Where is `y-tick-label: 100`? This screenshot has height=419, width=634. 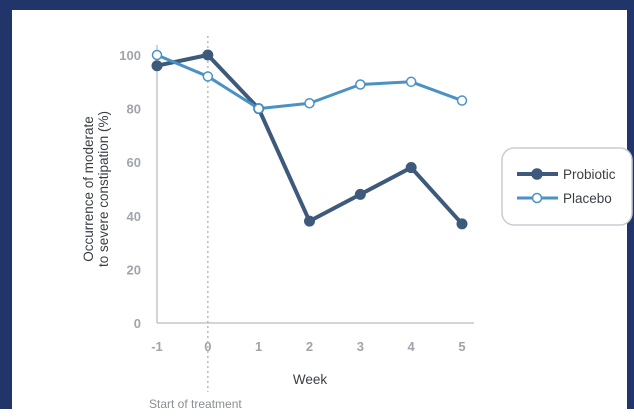 y-tick-label: 100 is located at coordinates (130, 55).